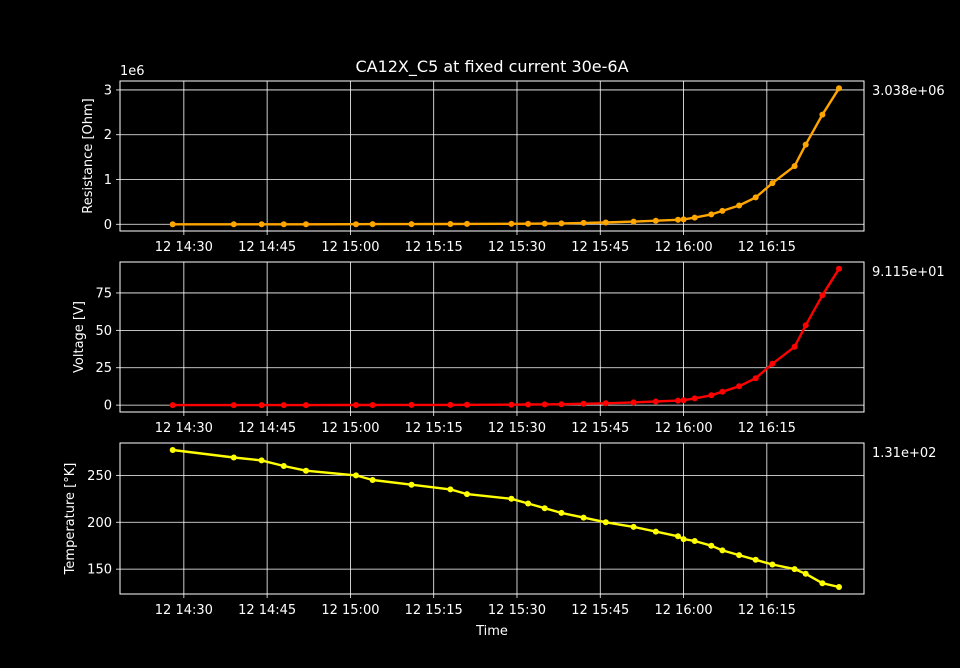 This screenshot has height=668, width=960. Describe the element at coordinates (70, 519) in the screenshot. I see `y-axis-label: Temperature [°K]` at that location.